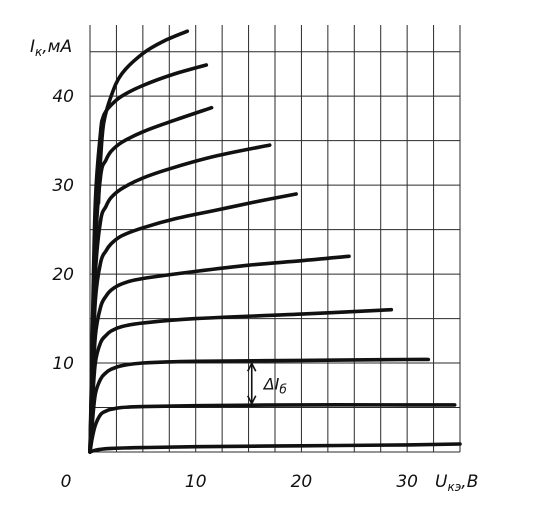 The height and width of the screenshot is (506, 536). I want to click on annotation-label-main: ΔI, so click(271, 384).